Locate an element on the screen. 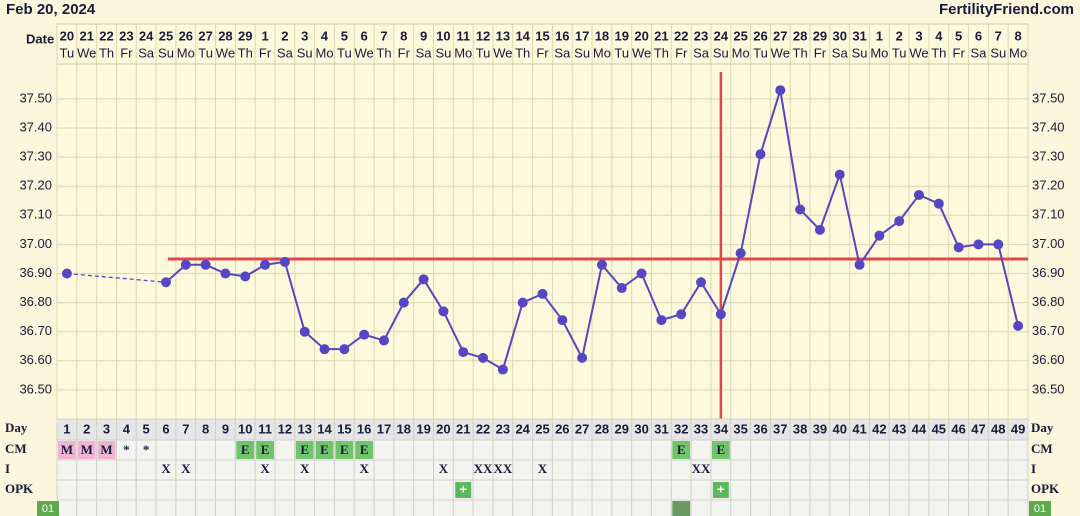 The height and width of the screenshot is (516, 1080). date-label: 10 is located at coordinates (443, 35).